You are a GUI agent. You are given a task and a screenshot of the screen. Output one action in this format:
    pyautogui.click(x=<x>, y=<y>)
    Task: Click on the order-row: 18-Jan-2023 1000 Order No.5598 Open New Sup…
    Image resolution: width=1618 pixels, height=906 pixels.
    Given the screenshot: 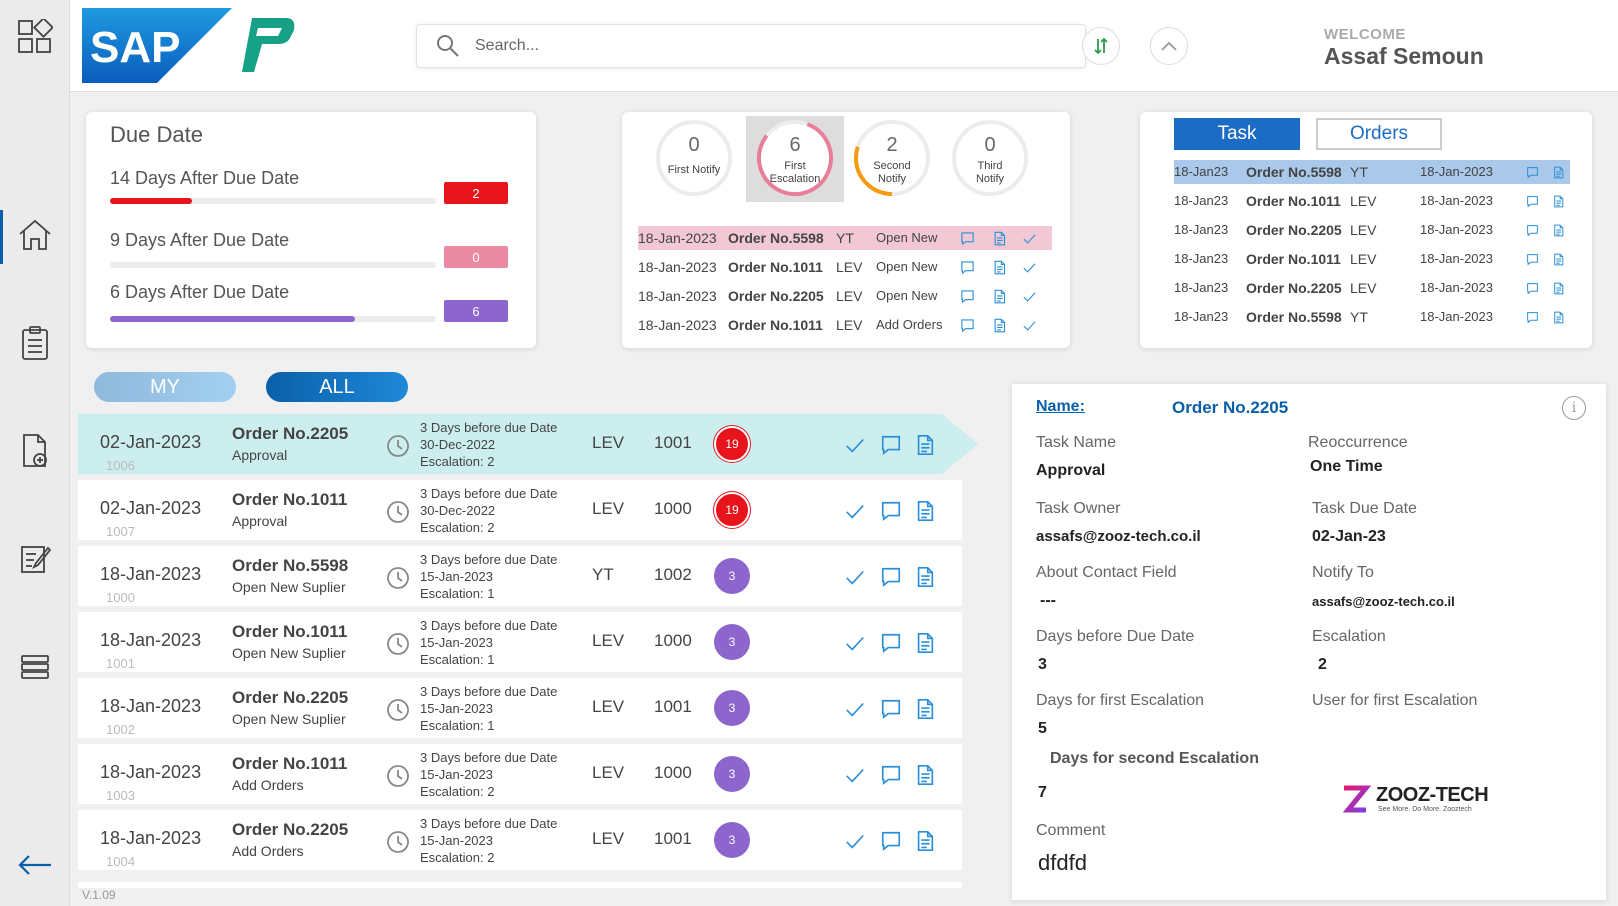 What is the action you would take?
    pyautogui.click(x=520, y=576)
    